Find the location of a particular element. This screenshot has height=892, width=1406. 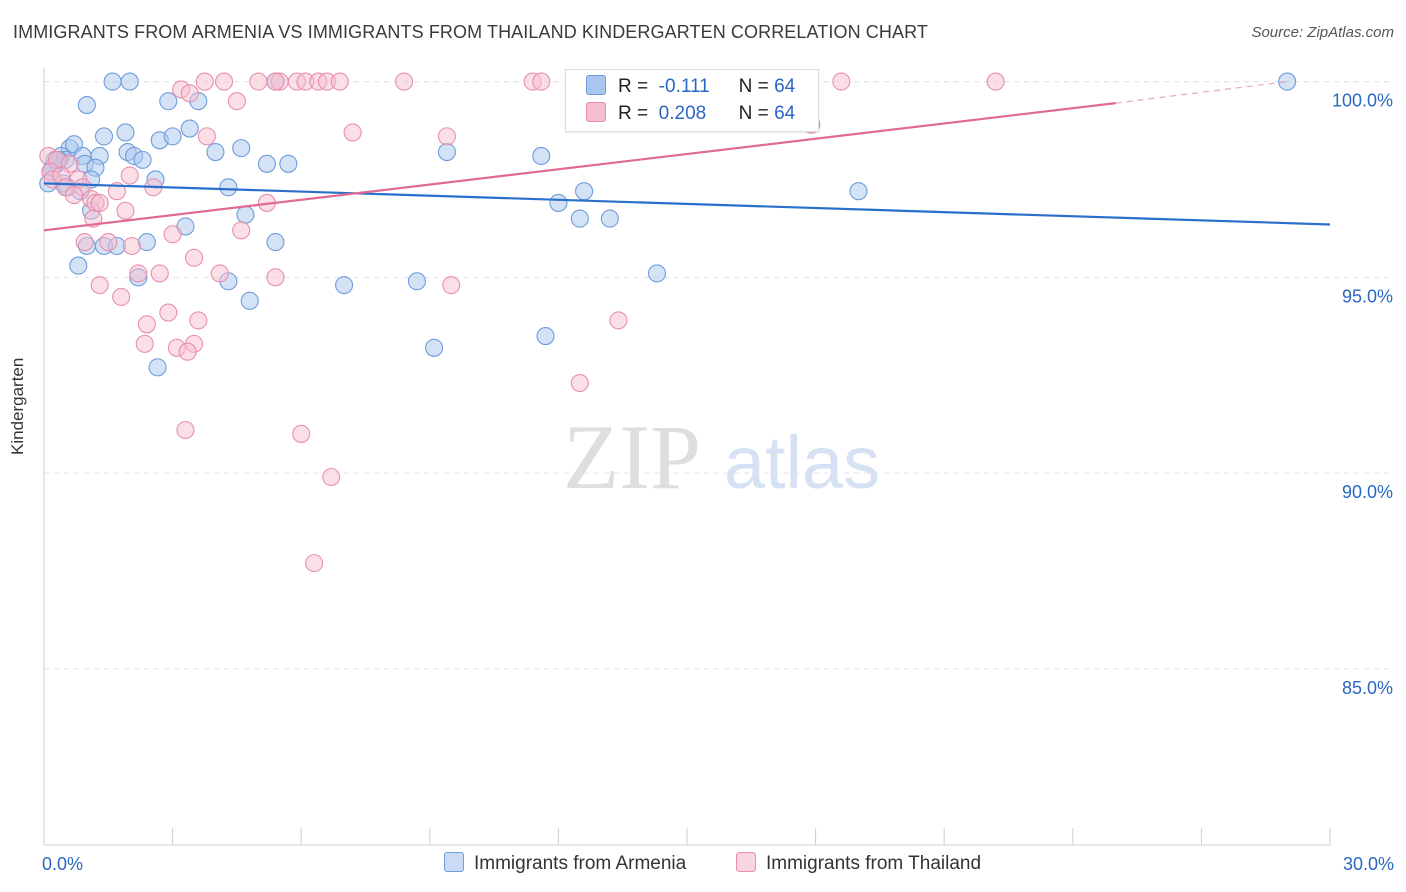

x-tick-label: 30.0% is located at coordinates (1368, 864).